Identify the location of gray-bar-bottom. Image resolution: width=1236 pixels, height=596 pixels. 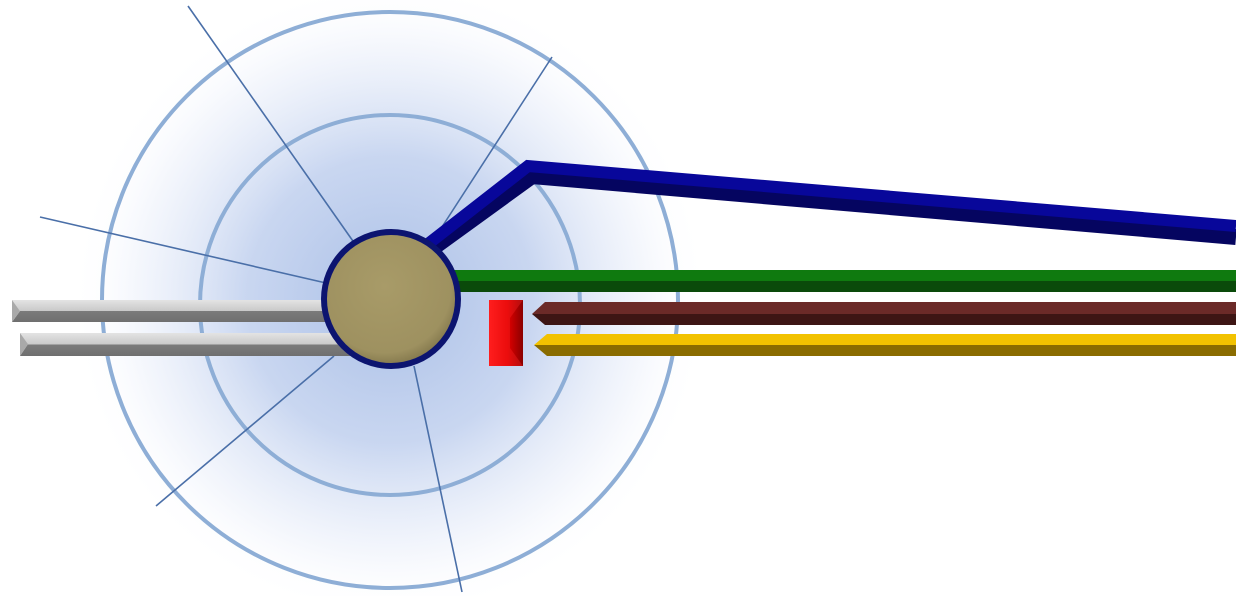
(190, 344).